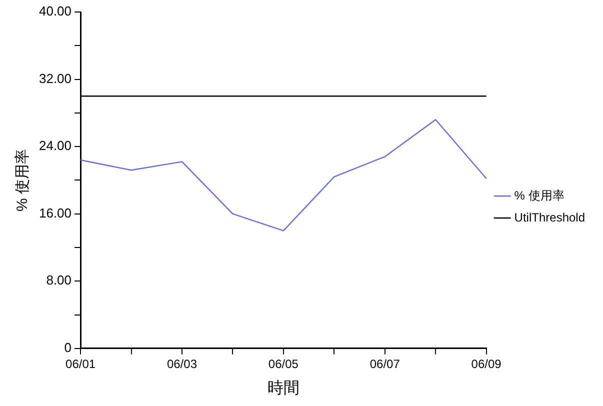 The image size is (603, 406). What do you see at coordinates (81, 363) in the screenshot?
I see `x-tick-label: 06/01` at bounding box center [81, 363].